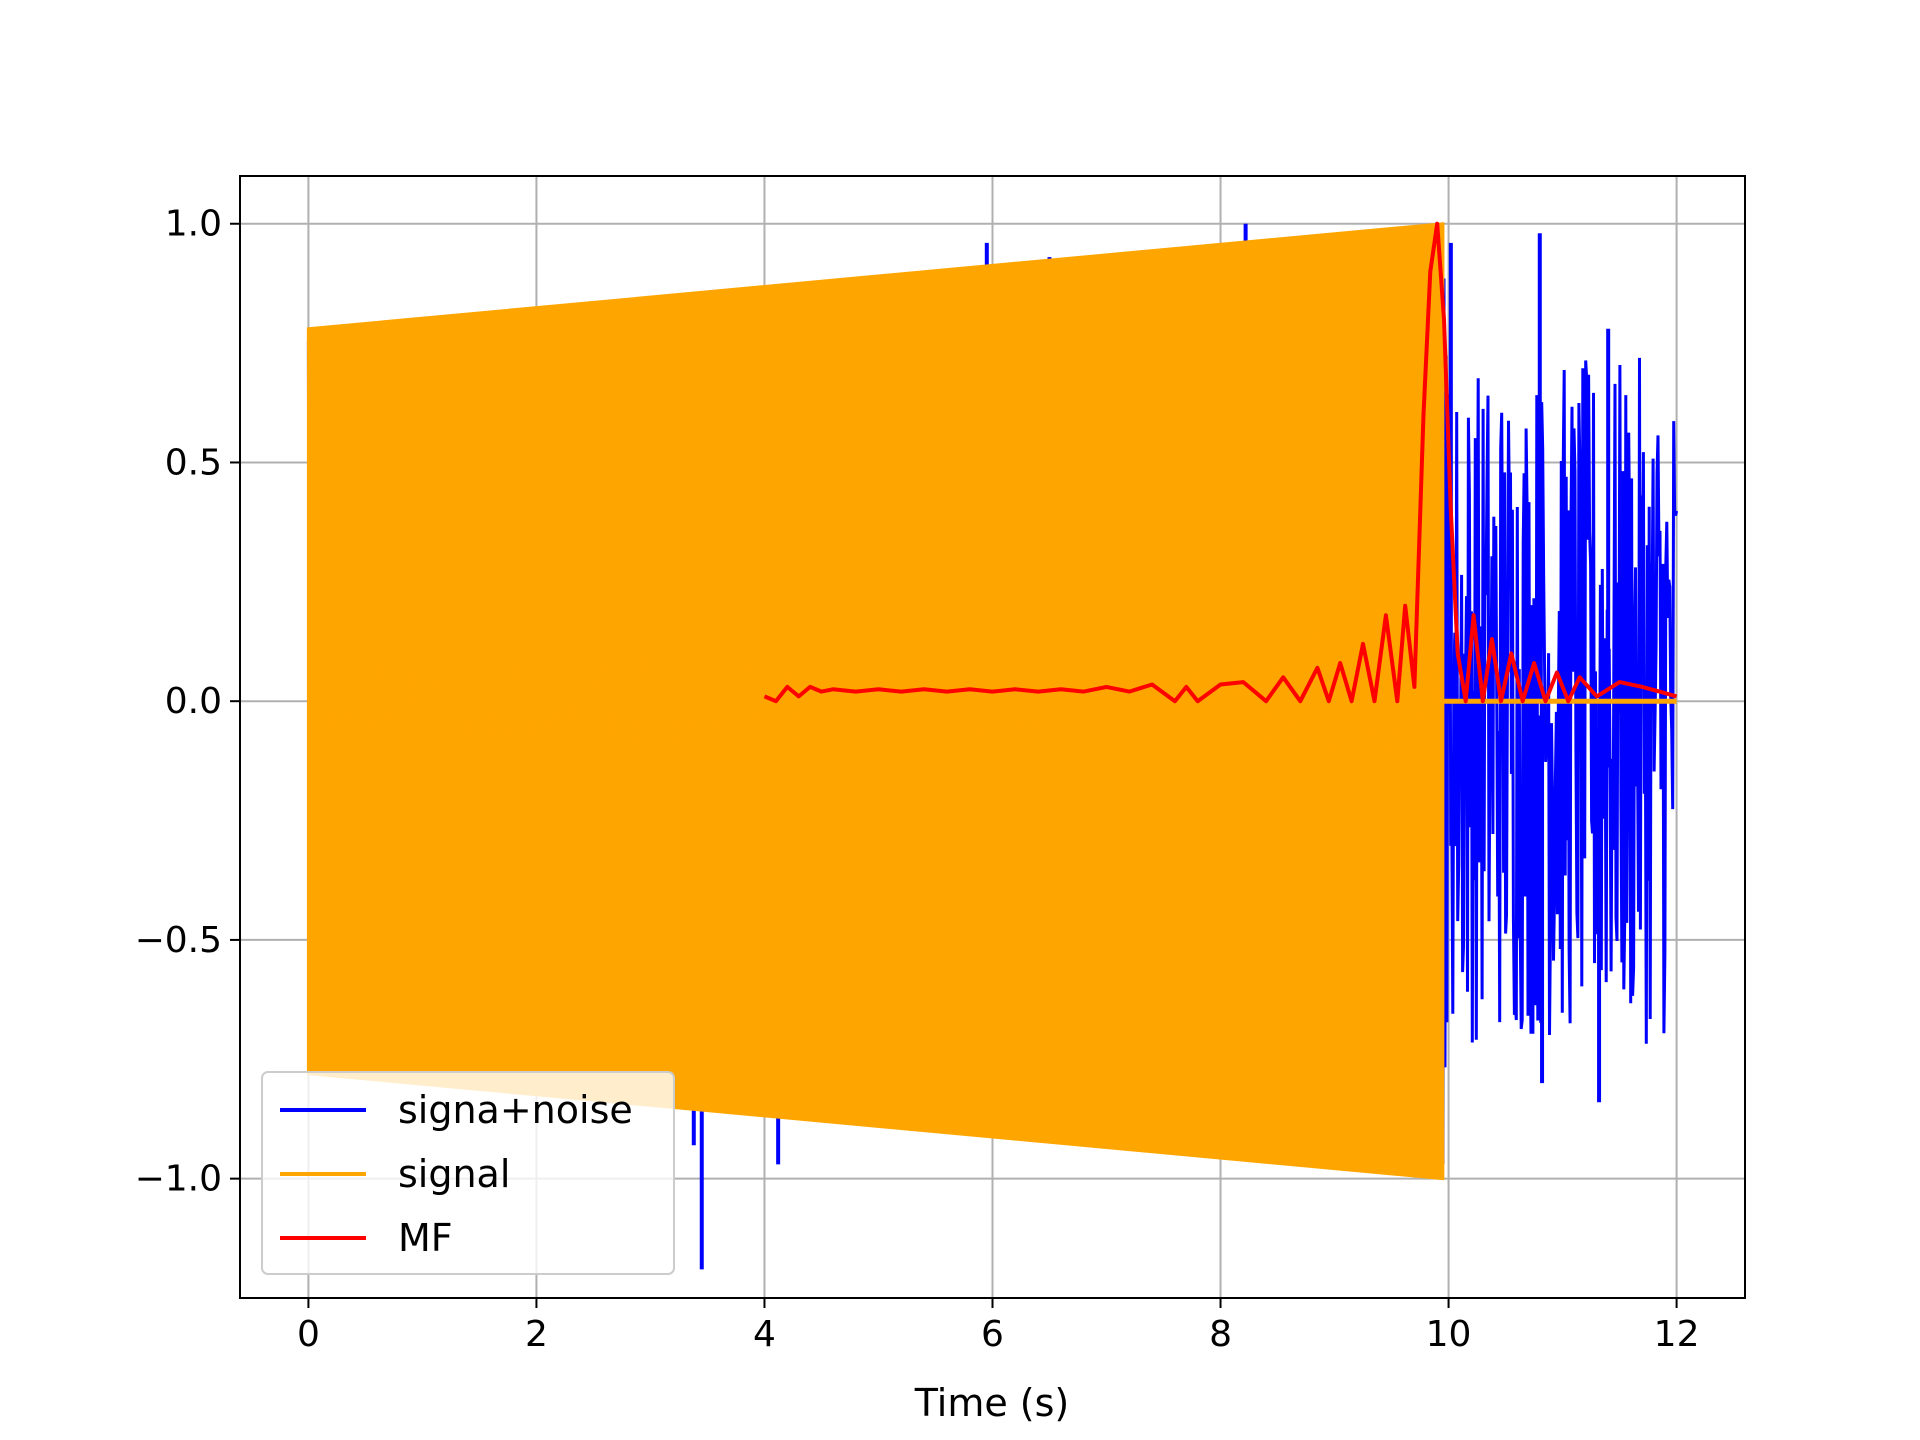 The image size is (1920, 1440). What do you see at coordinates (178, 1179) in the screenshot?
I see `y-tick-label: −1.0` at bounding box center [178, 1179].